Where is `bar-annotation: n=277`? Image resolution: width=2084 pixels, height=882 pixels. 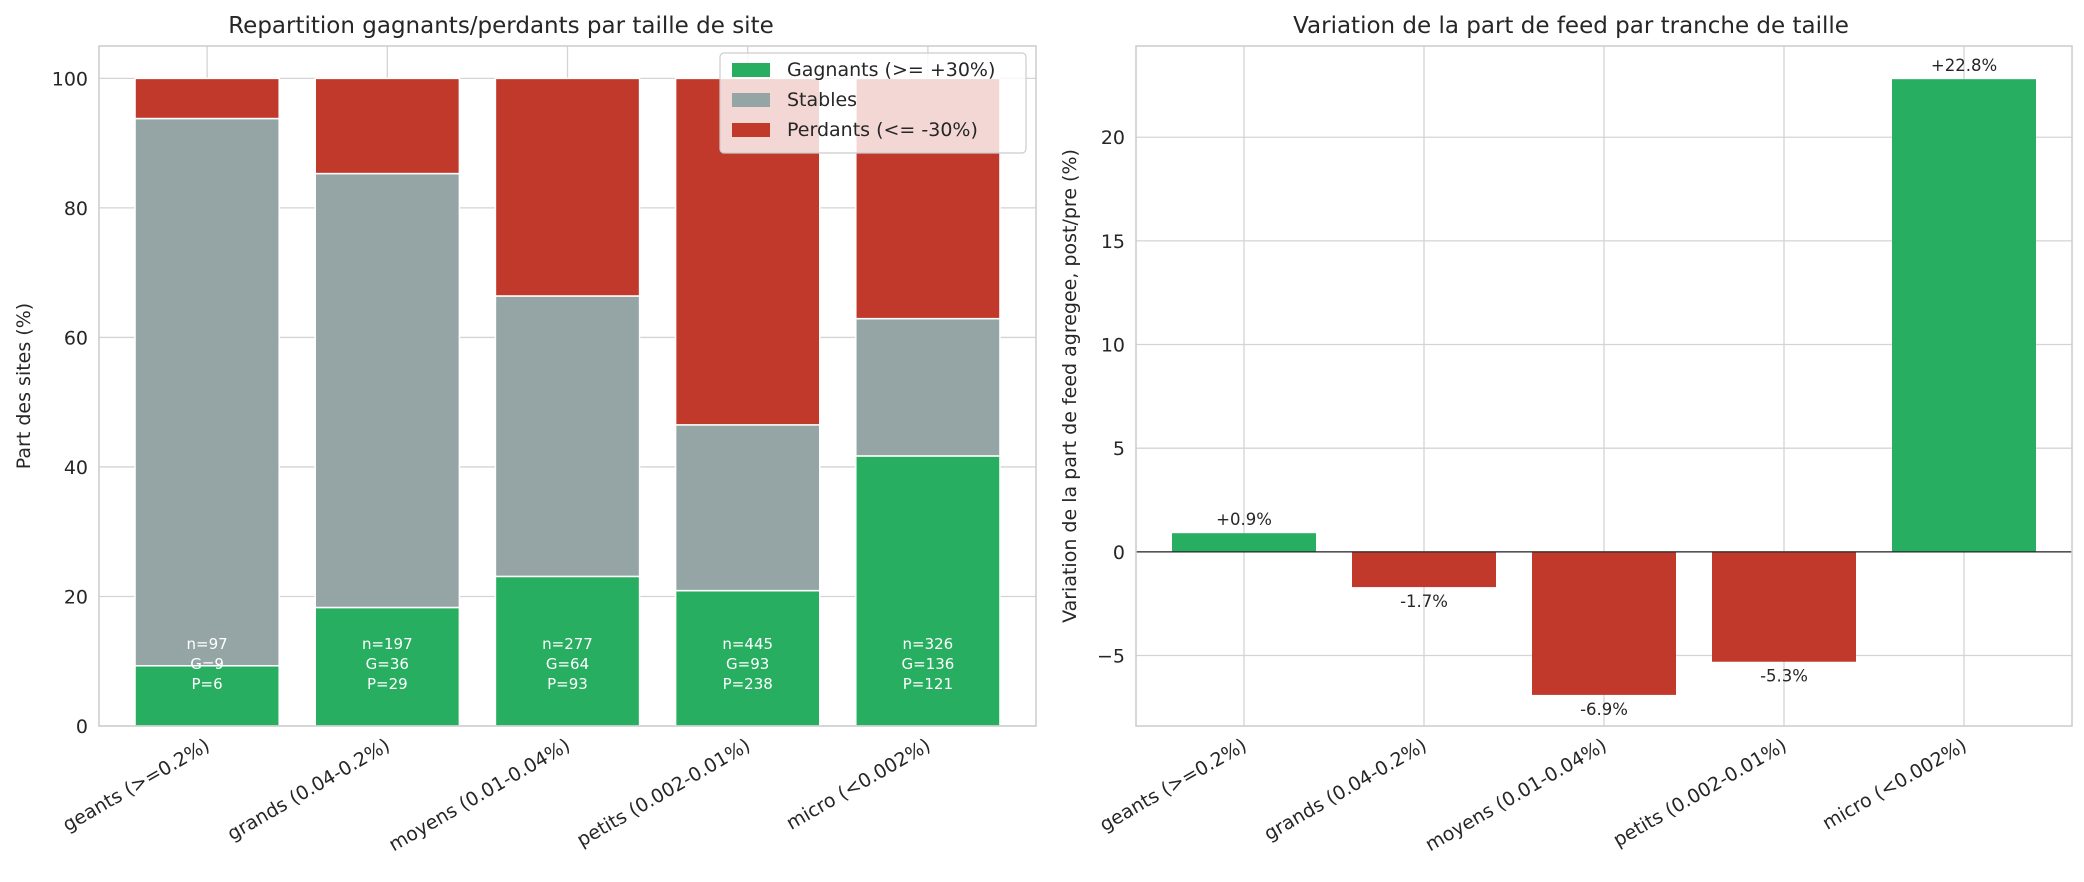
bar-annotation: n=277 is located at coordinates (567, 644).